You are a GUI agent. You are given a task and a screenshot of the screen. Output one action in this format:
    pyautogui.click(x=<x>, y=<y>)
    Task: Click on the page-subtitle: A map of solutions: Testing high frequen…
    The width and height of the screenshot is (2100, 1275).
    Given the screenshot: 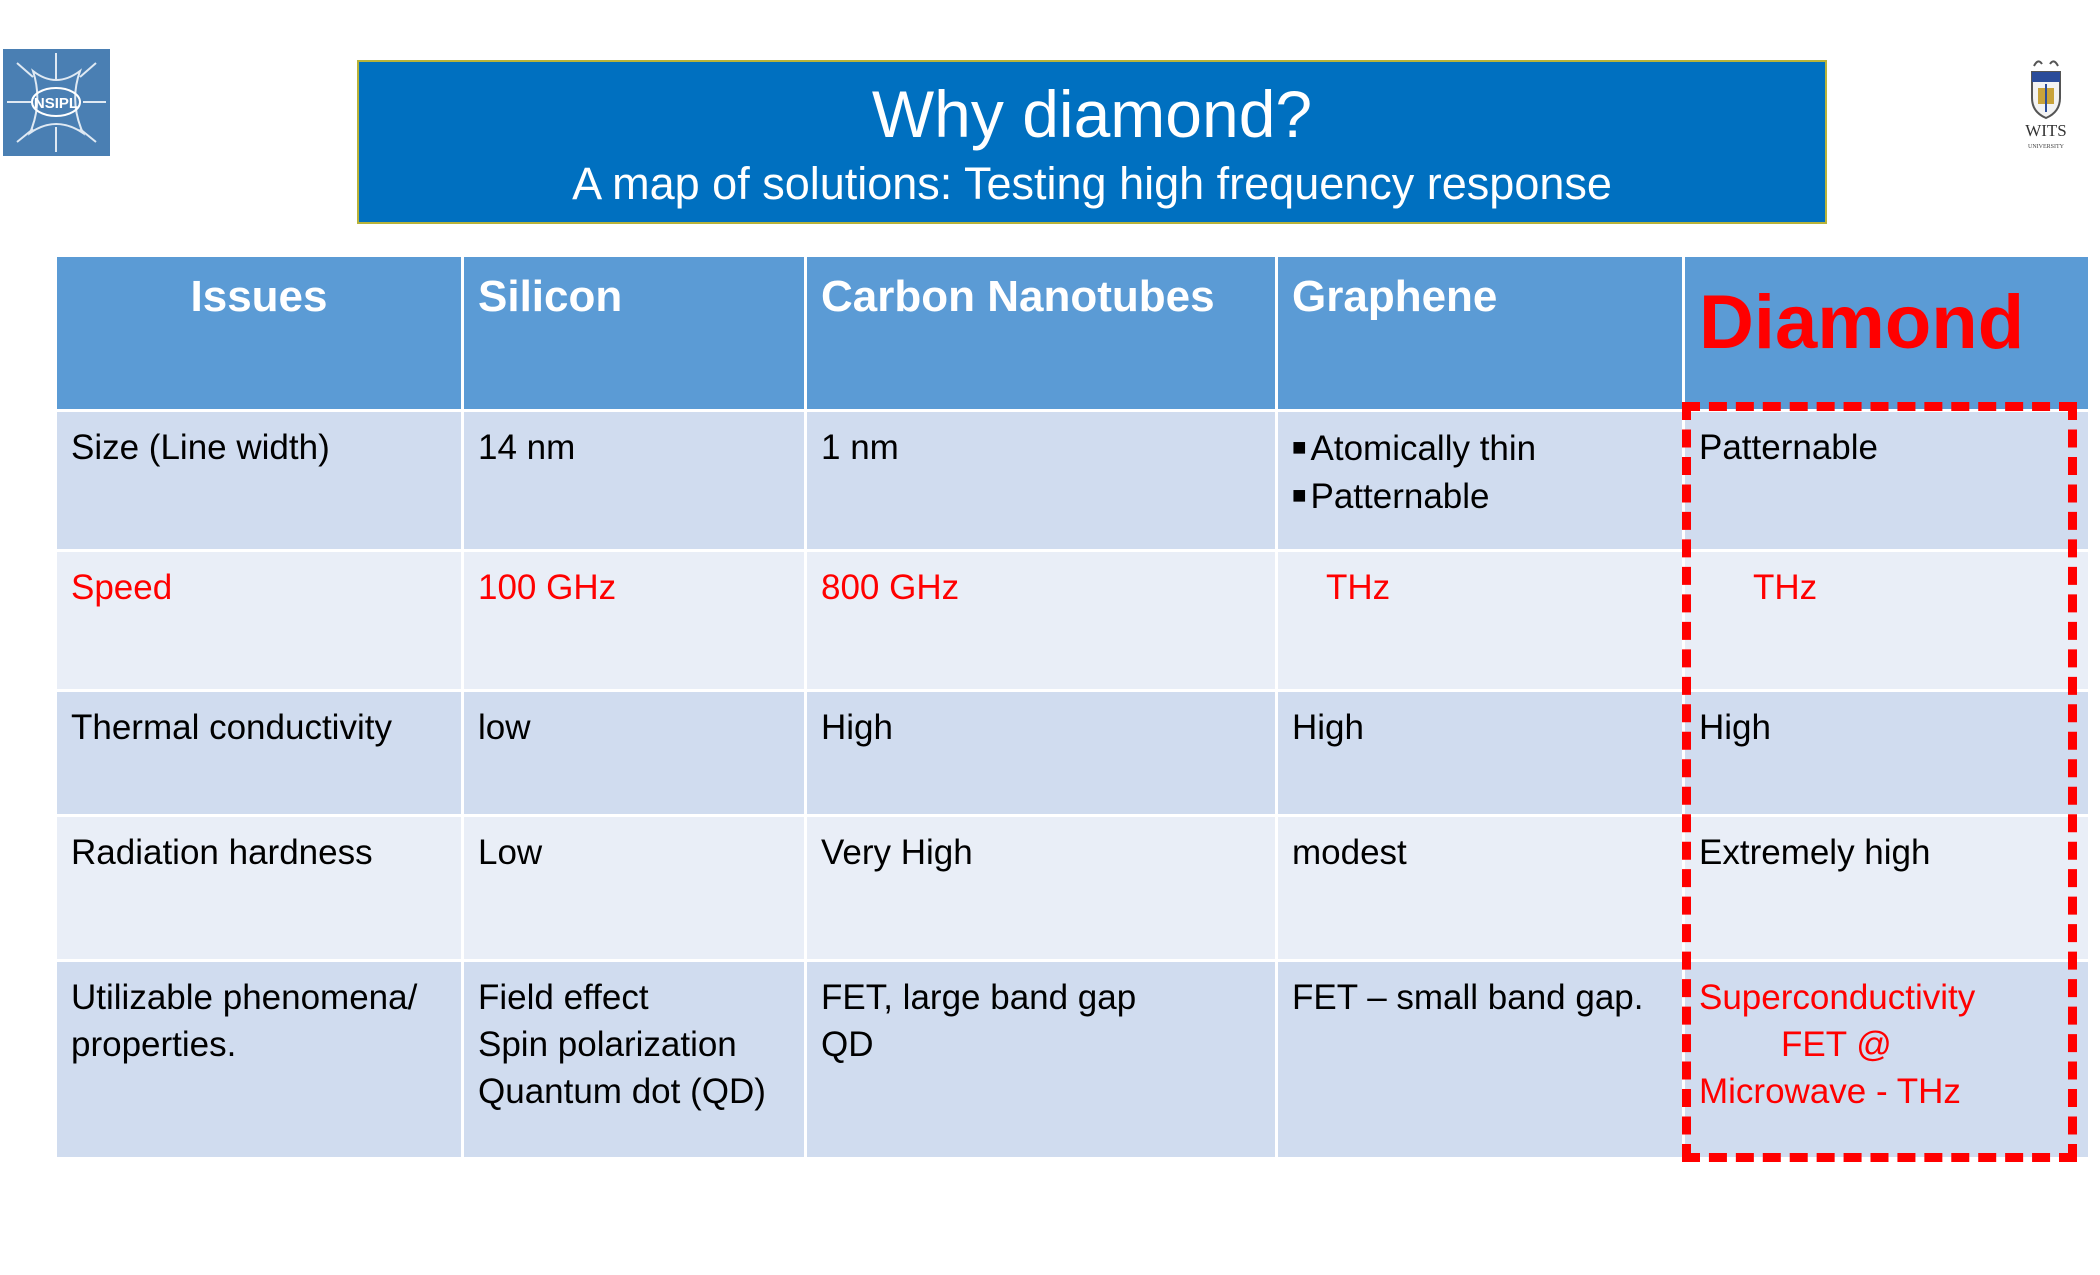 What is the action you would take?
    pyautogui.click(x=1092, y=183)
    